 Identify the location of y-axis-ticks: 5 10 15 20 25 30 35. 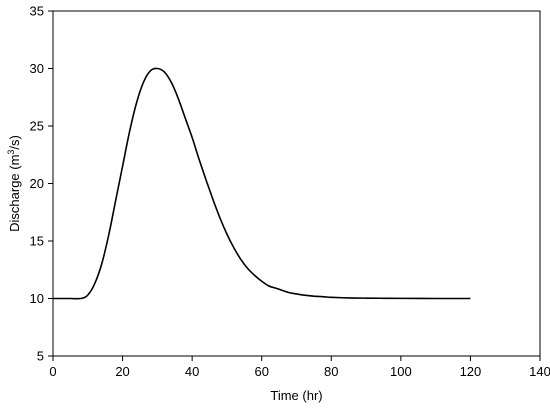
(41, 184).